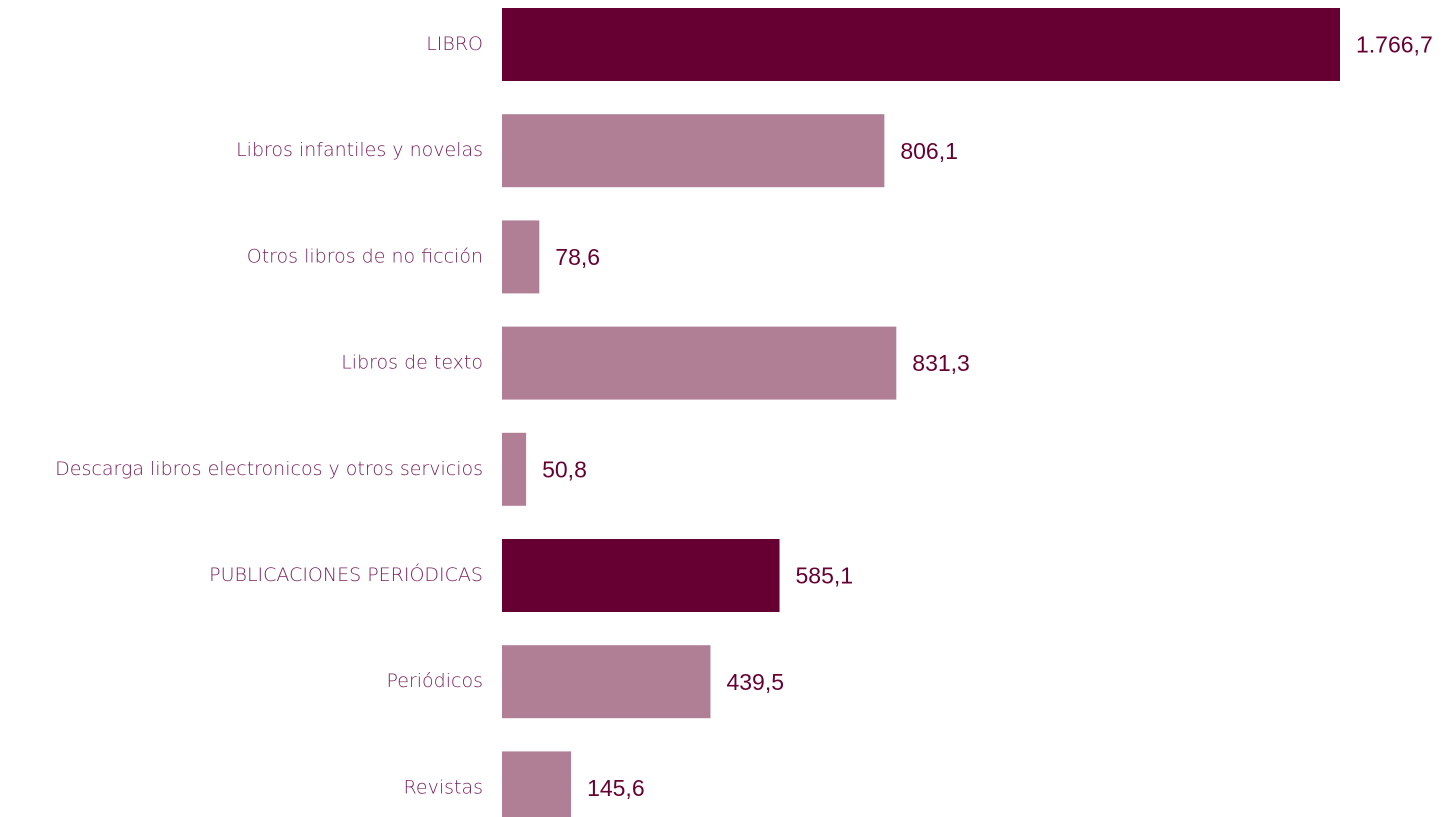 The width and height of the screenshot is (1452, 817). What do you see at coordinates (941, 363) in the screenshot?
I see `value-label: 831,3` at bounding box center [941, 363].